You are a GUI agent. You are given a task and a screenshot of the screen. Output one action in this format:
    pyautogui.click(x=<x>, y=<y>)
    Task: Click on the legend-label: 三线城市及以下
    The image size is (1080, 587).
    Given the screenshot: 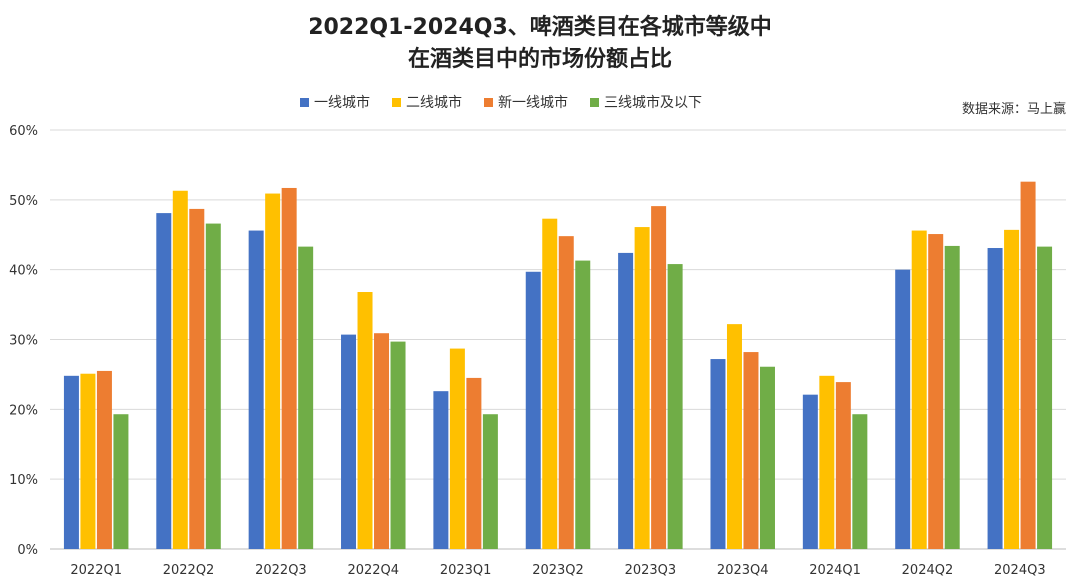 What is the action you would take?
    pyautogui.click(x=653, y=103)
    